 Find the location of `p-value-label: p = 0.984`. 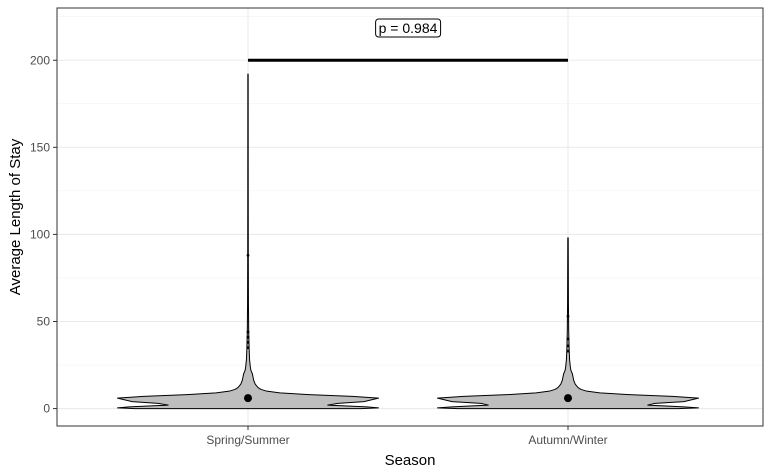

p-value-label: p = 0.984 is located at coordinates (408, 28).